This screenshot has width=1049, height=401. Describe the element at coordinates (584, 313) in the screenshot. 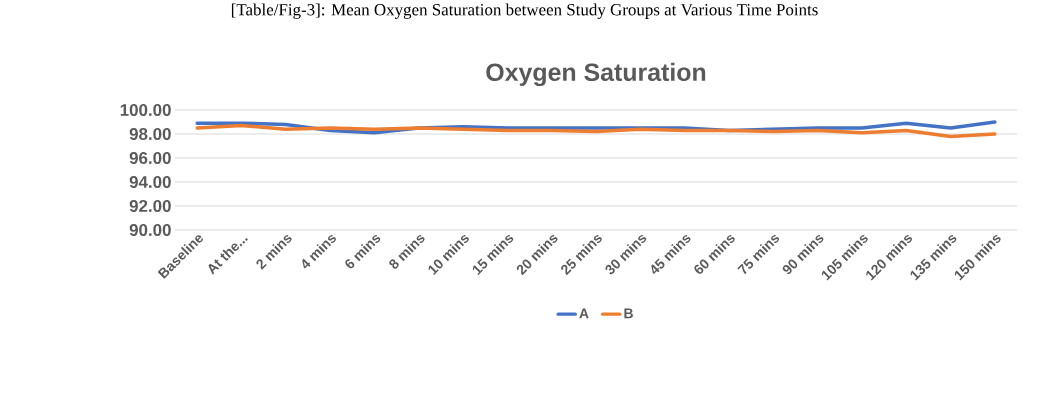

I see `legend-label: A` at that location.